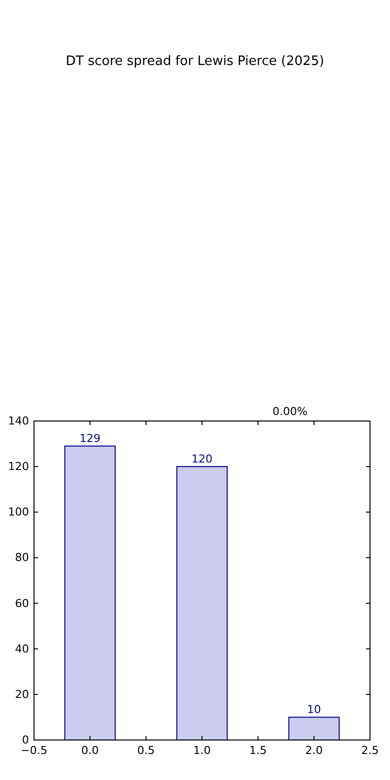 The height and width of the screenshot is (780, 390). What do you see at coordinates (90, 439) in the screenshot?
I see `data-label: 129` at bounding box center [90, 439].